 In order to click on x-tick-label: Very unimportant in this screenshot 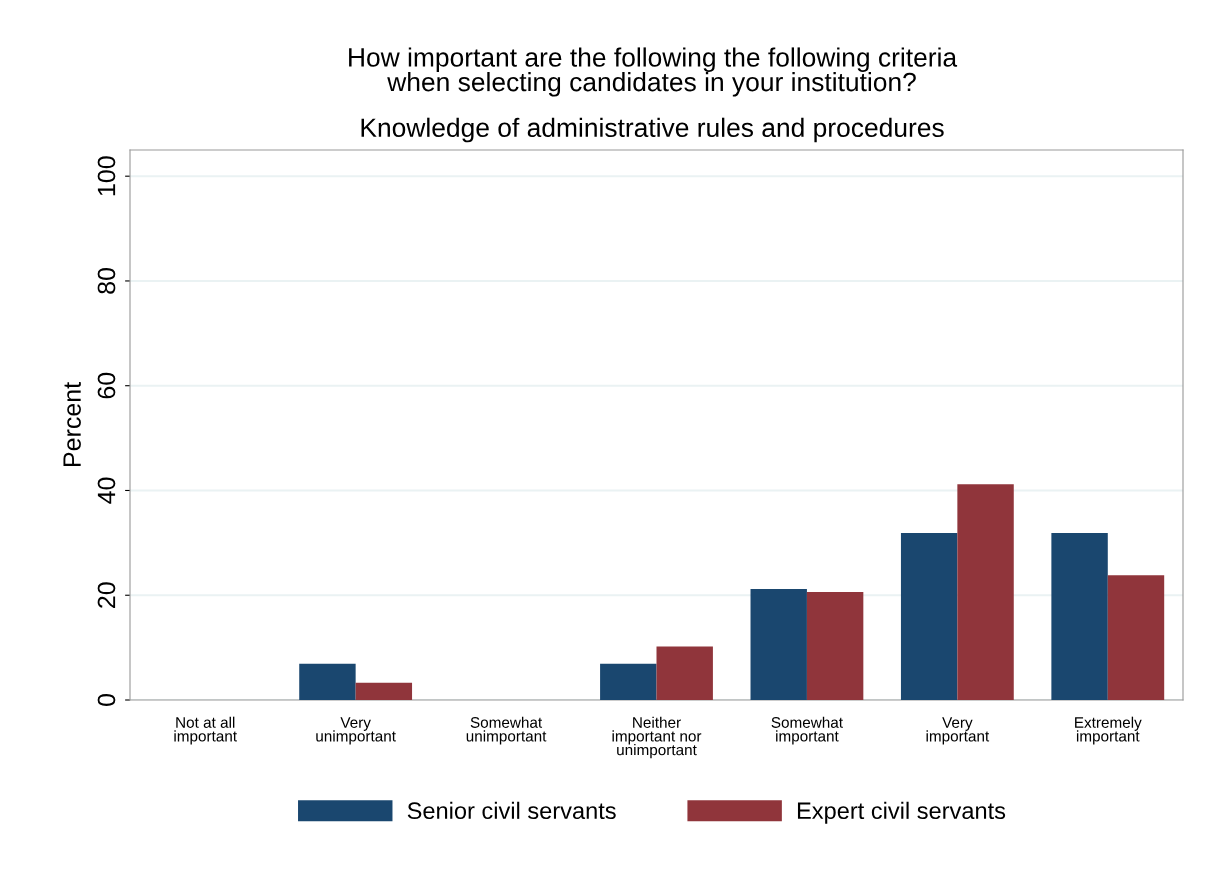, I will do `click(356, 731)`.